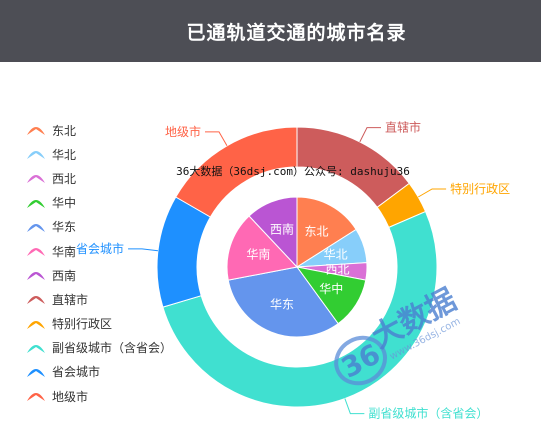 The width and height of the screenshot is (541, 429). Describe the element at coordinates (100, 248) in the screenshot. I see `outer-slice-label: 省会城市` at that location.